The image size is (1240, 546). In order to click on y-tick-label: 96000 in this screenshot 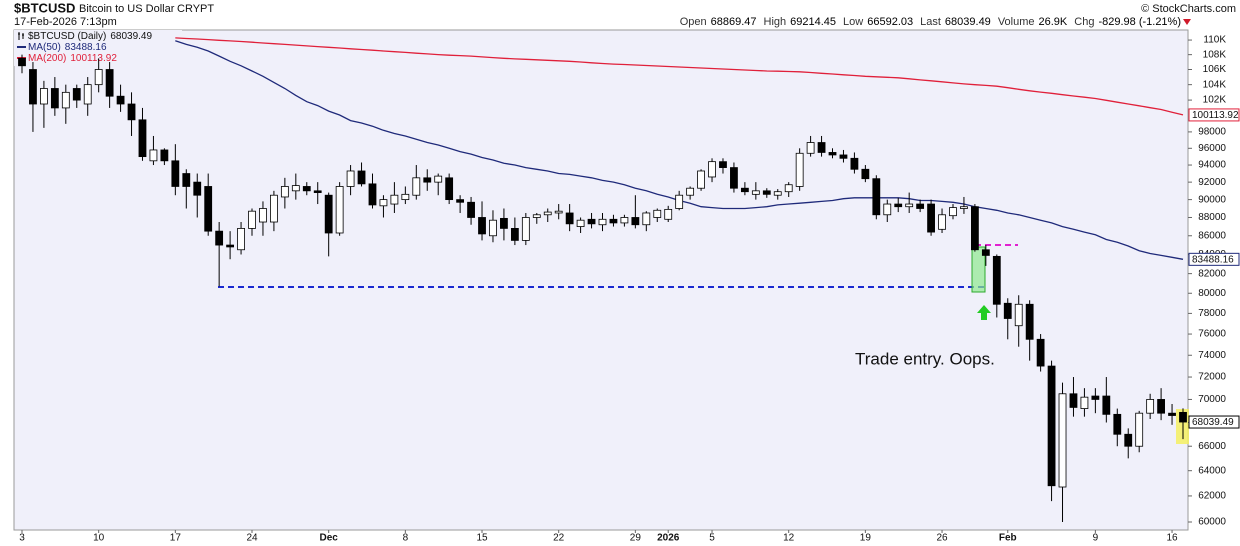, I will do `click(1212, 148)`.